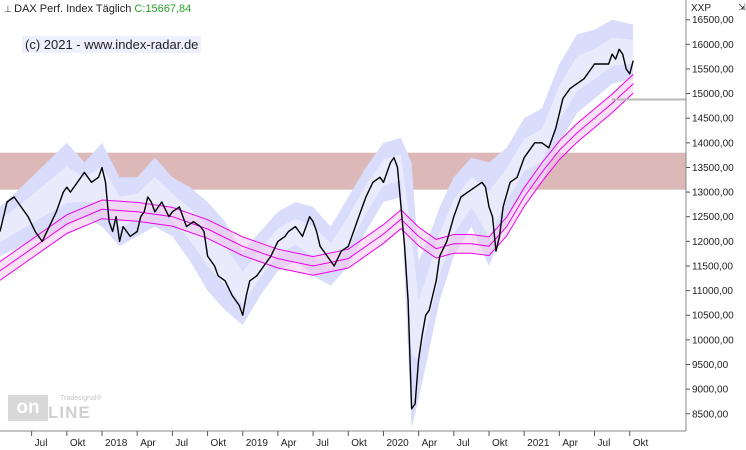  I want to click on y-tick-label: 10000,00, so click(713, 340).